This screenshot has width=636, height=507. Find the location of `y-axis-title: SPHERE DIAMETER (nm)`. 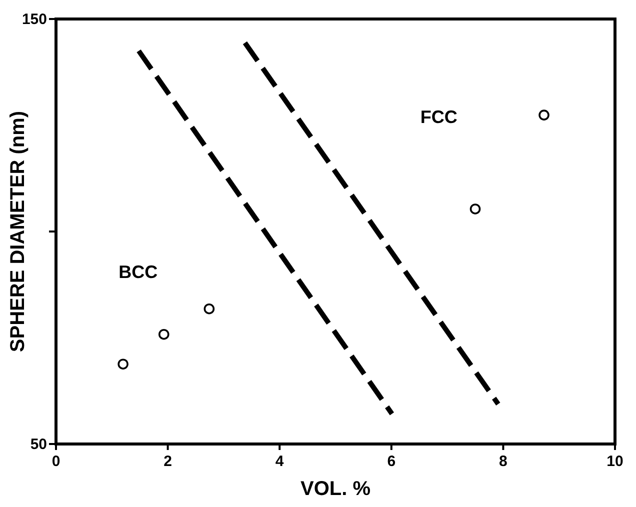

y-axis-title: SPHERE DIAMETER (nm) is located at coordinates (18, 231).